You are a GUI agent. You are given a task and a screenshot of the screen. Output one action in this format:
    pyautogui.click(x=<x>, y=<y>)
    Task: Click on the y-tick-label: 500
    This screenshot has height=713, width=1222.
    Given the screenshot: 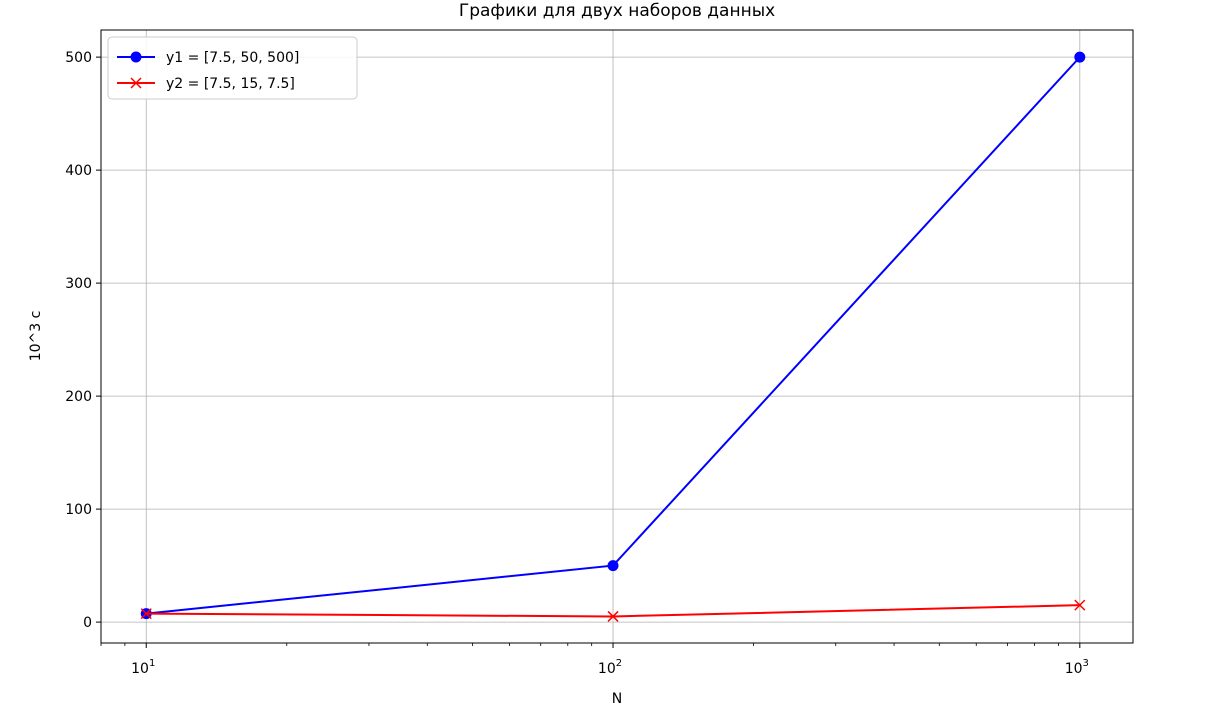 What is the action you would take?
    pyautogui.click(x=78, y=58)
    